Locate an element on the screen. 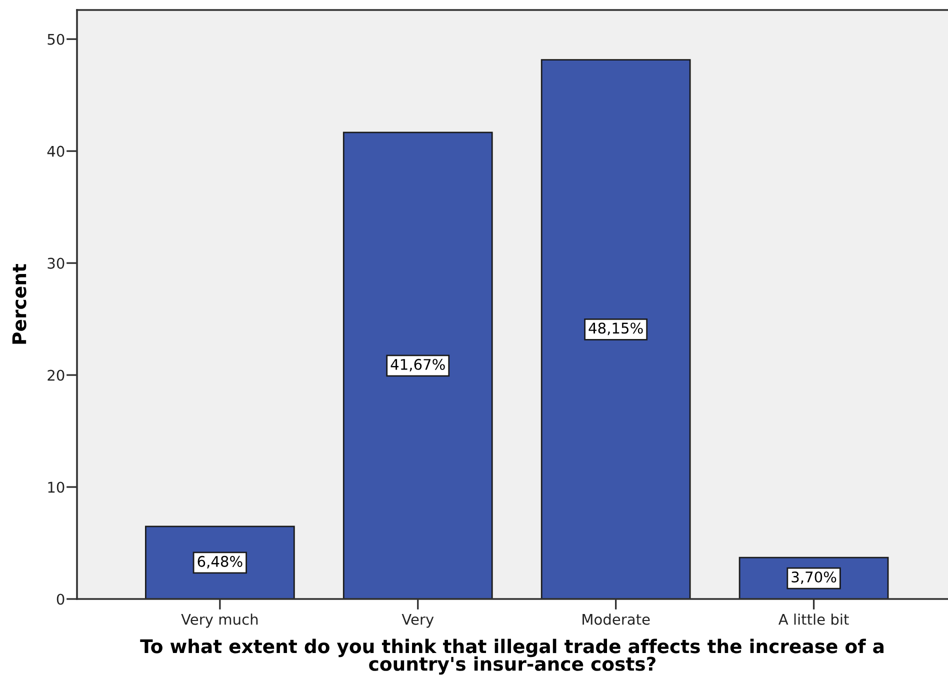 The width and height of the screenshot is (948, 695). x-tick-label: A little bit is located at coordinates (813, 619).